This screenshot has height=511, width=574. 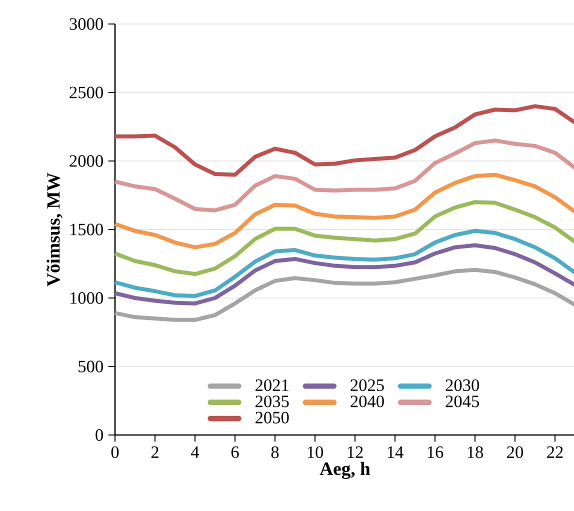 What do you see at coordinates (54, 229) in the screenshot?
I see `y-axis-title: Võimsus, MW` at bounding box center [54, 229].